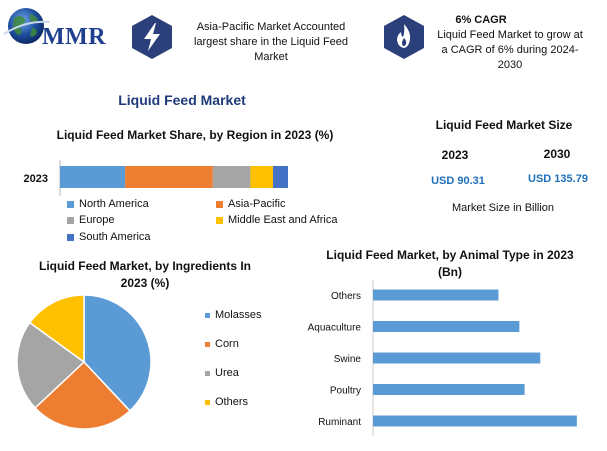 The image size is (607, 451). I want to click on legend-label: South America, so click(115, 237).